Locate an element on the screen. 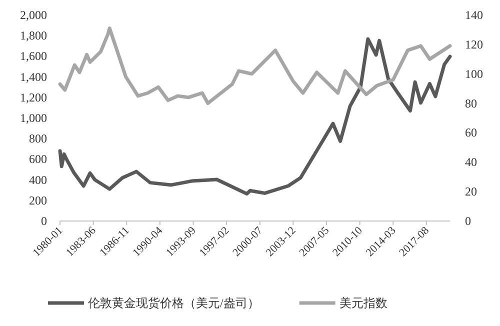 The height and width of the screenshot is (326, 500). y-tick-label: 1,400 is located at coordinates (33, 77).